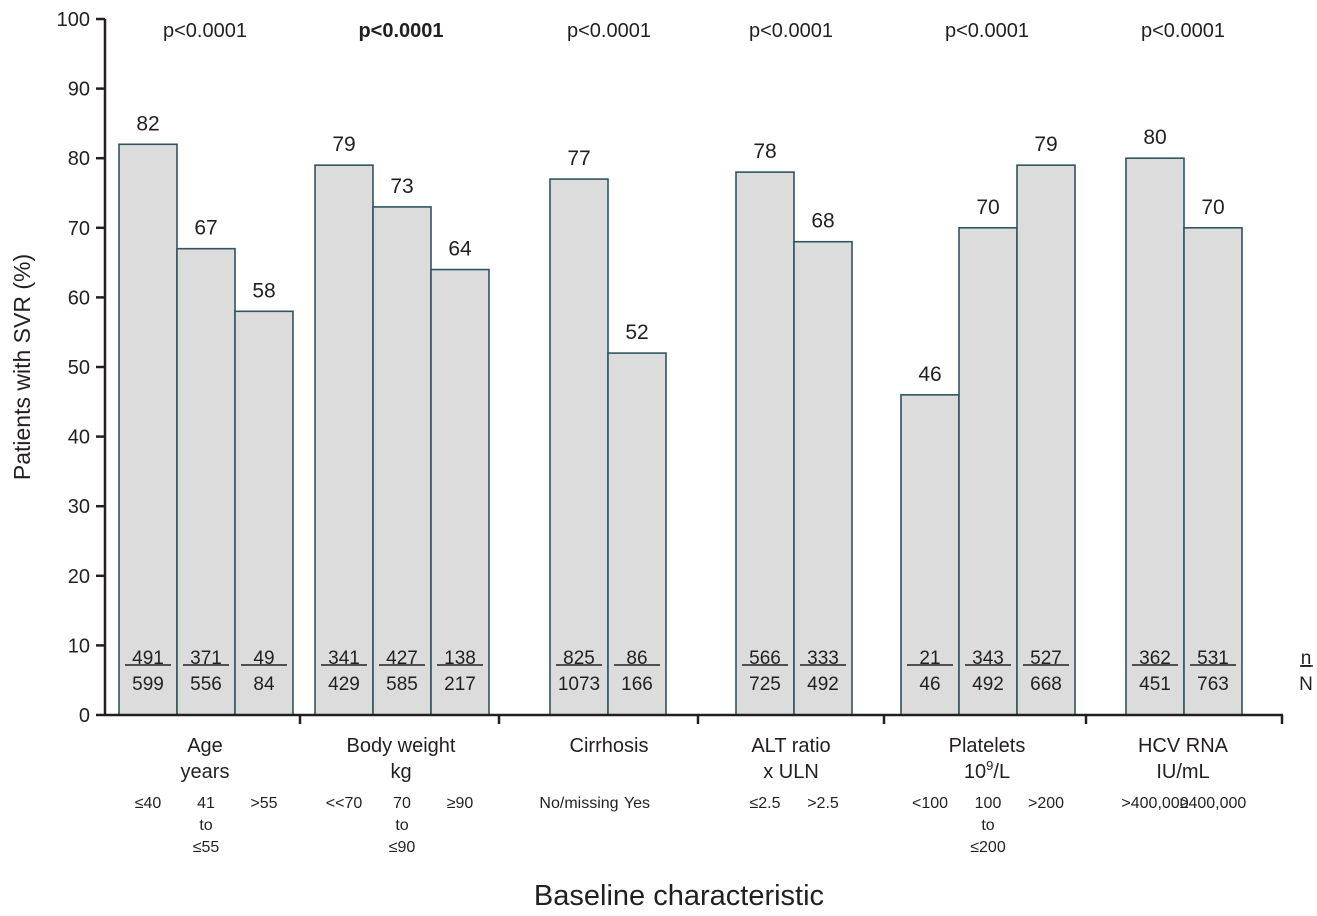 The width and height of the screenshot is (1317, 916). Describe the element at coordinates (205, 746) in the screenshot. I see `group-name-label: Age` at that location.